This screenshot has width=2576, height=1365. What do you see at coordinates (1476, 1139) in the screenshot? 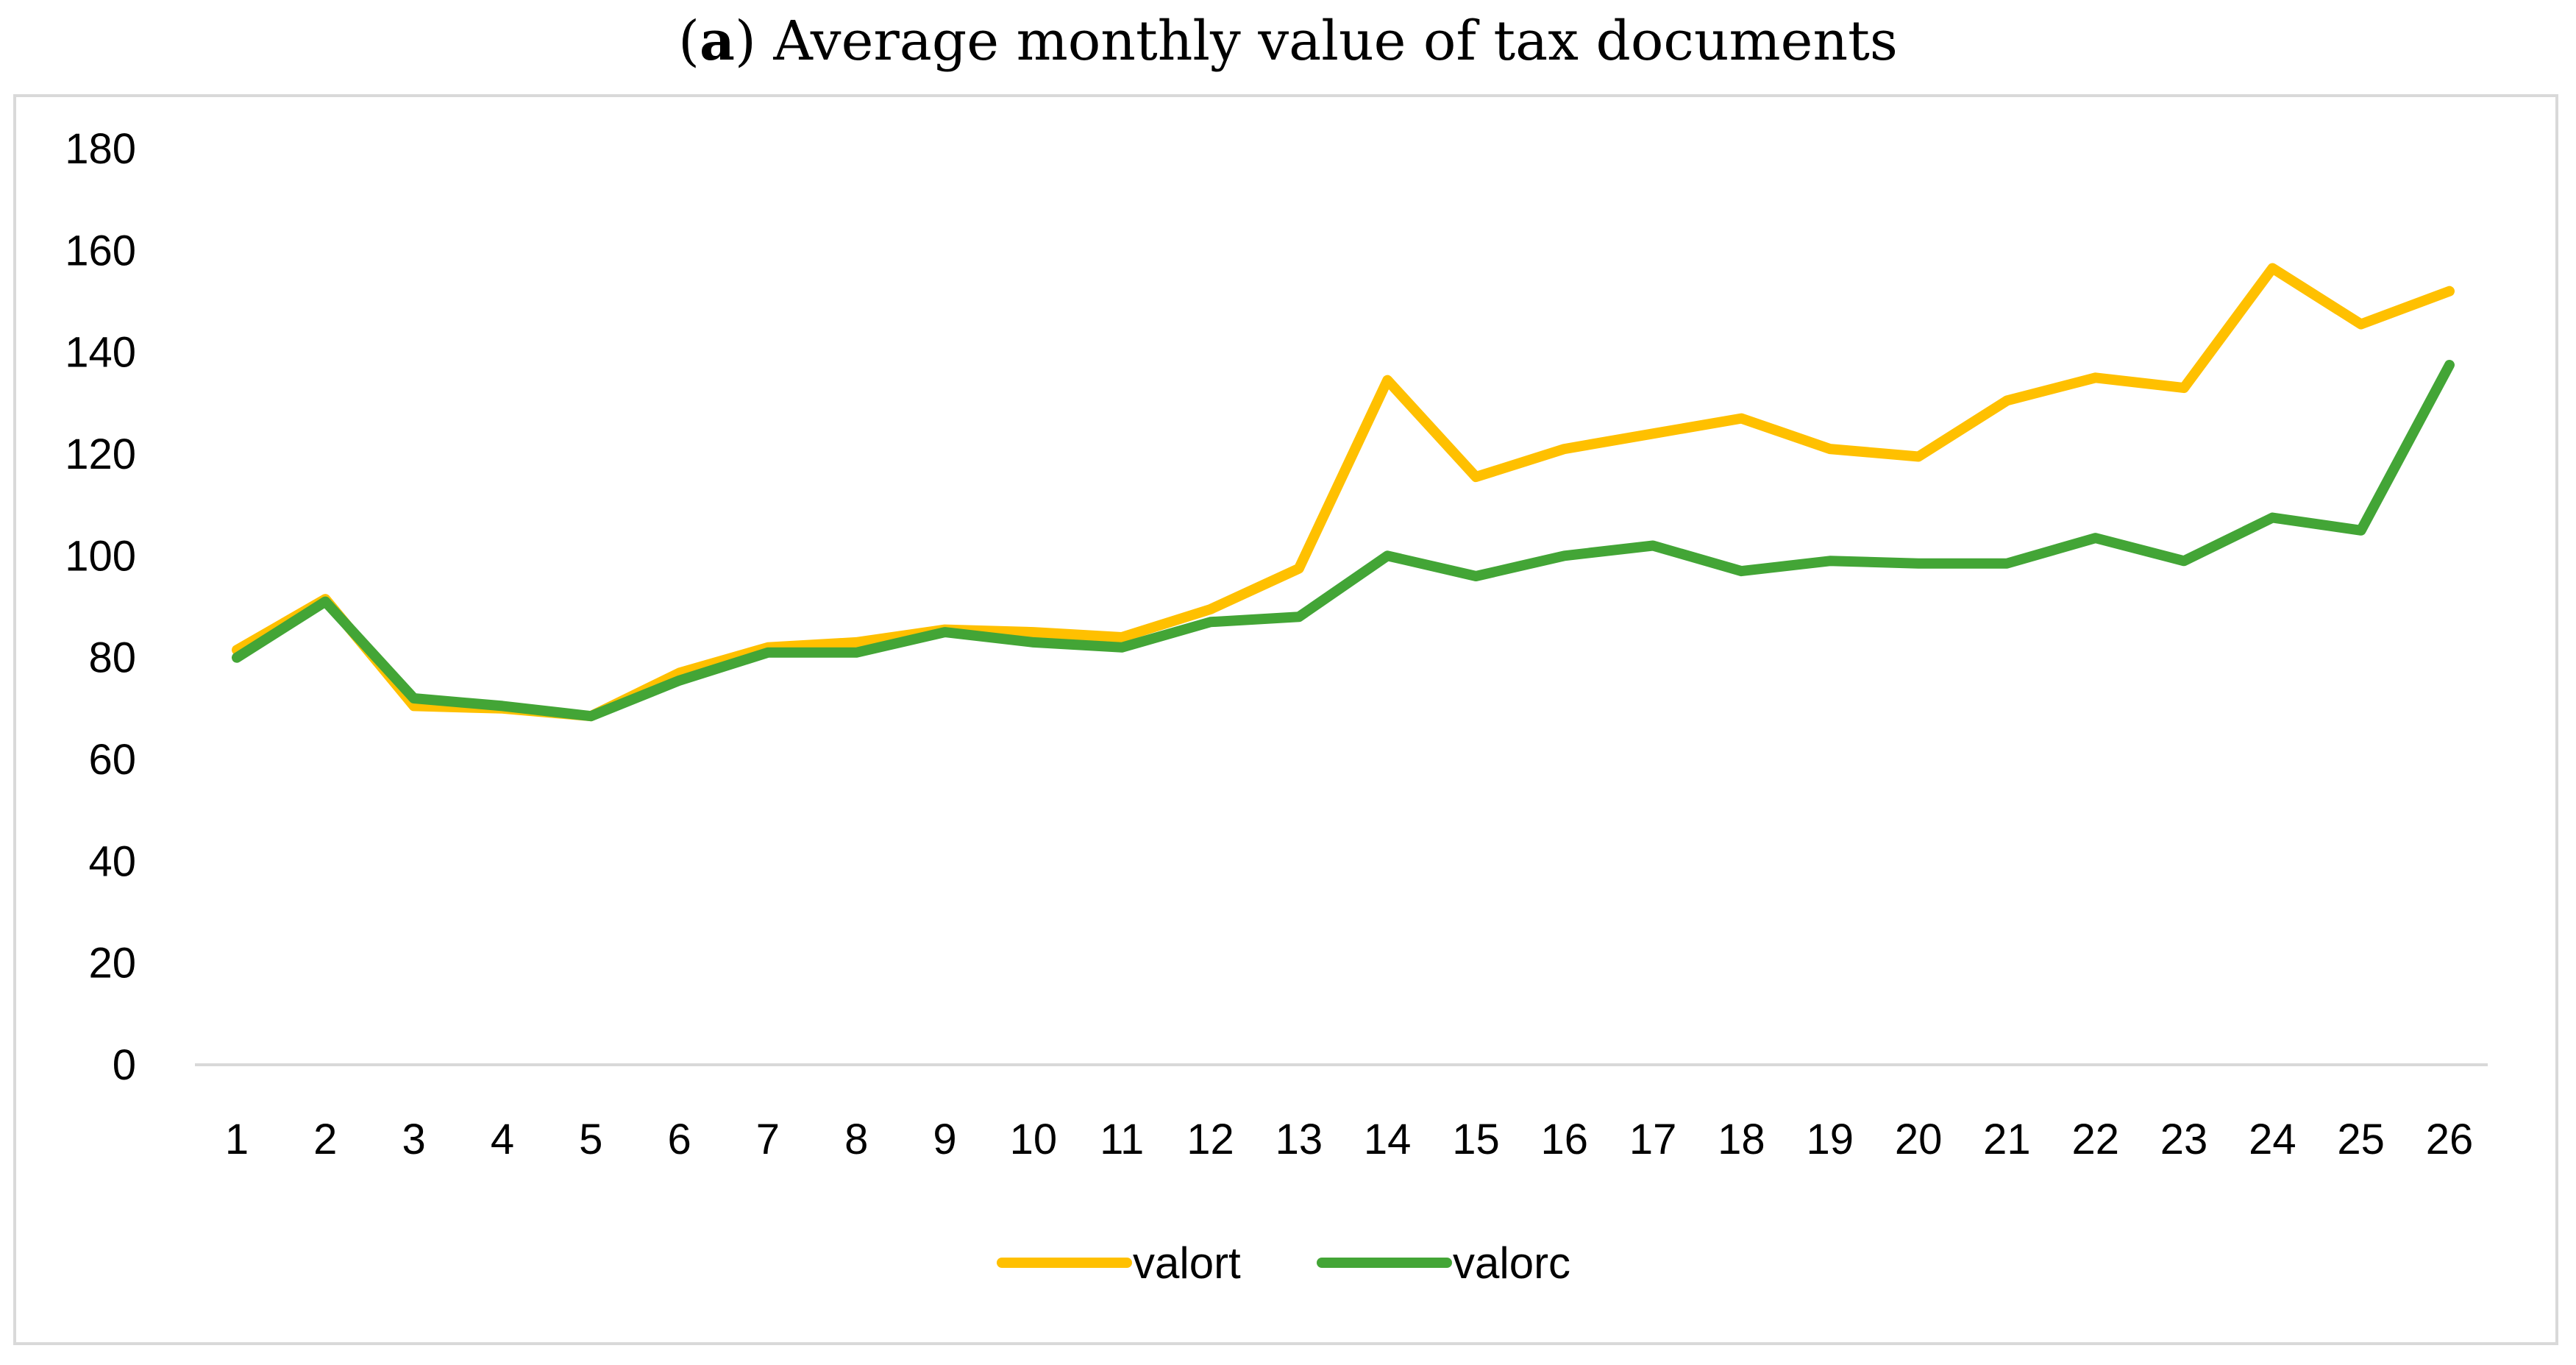
I see `x-tick-label: 15` at bounding box center [1476, 1139].